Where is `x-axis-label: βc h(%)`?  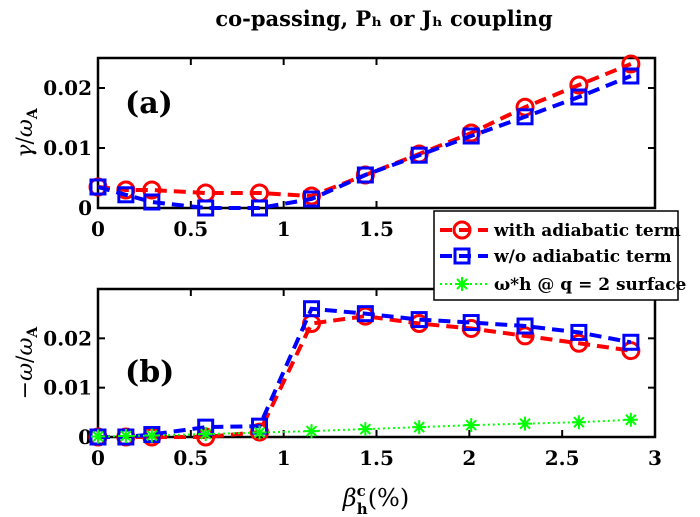
x-axis-label: βc h(%) is located at coordinates (375, 499).